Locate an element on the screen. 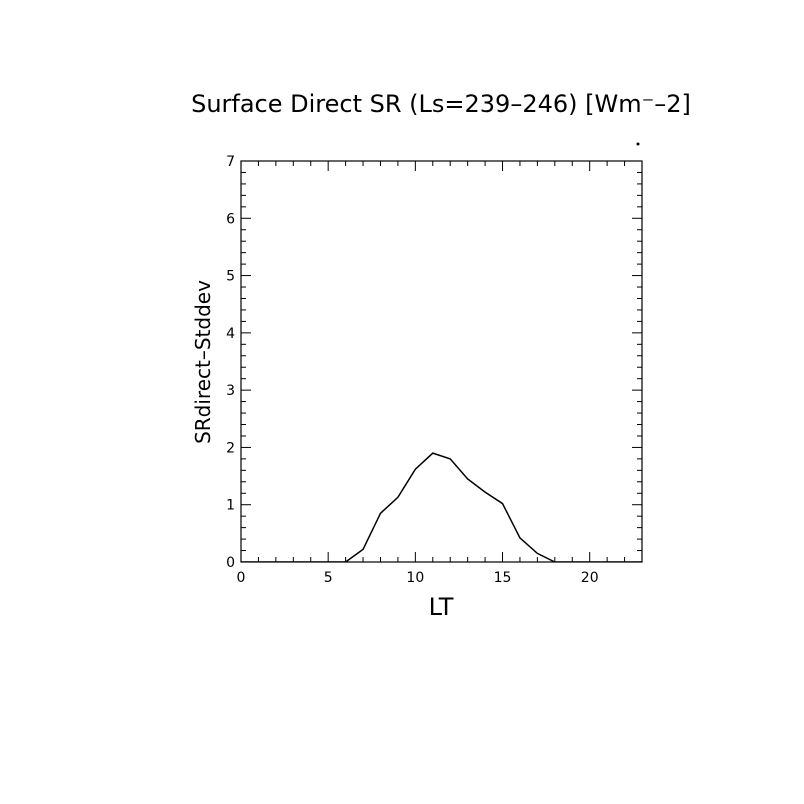 The image size is (804, 804). y-tick-label: 6 is located at coordinates (230, 219).